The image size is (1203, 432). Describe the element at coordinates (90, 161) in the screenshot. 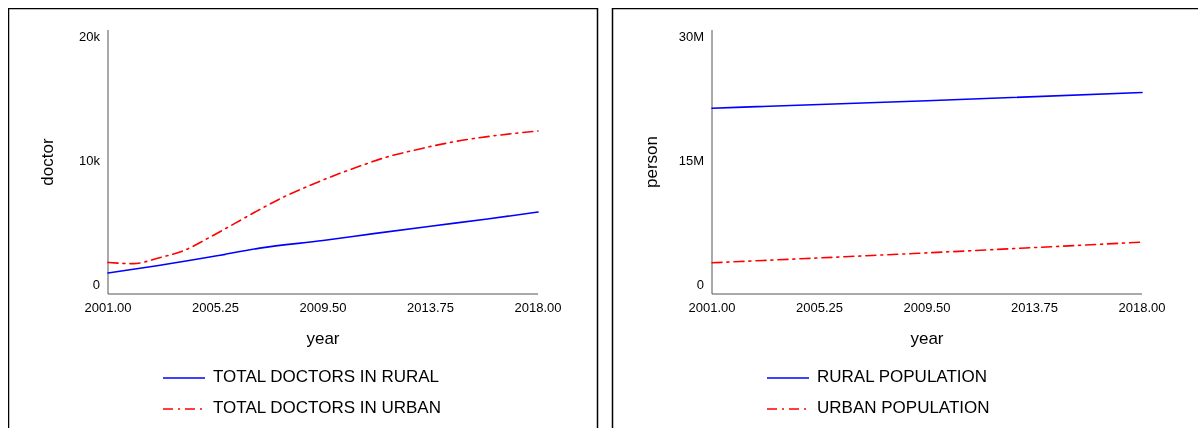

I see `y-tick-label: 10k` at that location.